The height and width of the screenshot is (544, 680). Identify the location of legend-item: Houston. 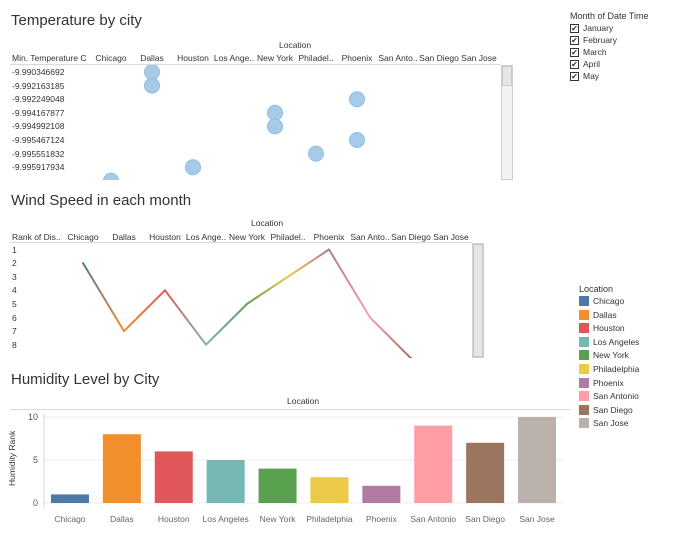
(602, 328).